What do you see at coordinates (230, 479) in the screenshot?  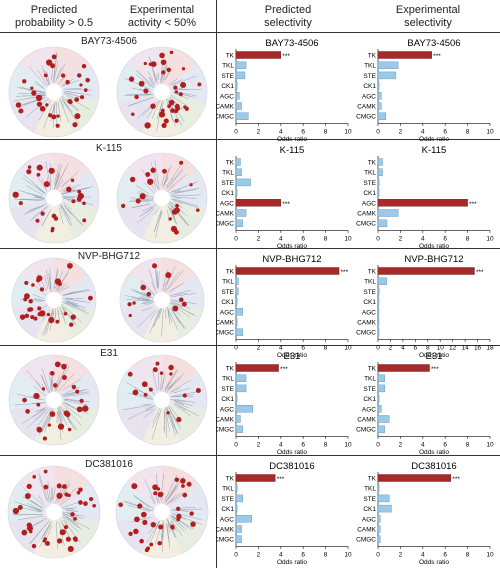 I see `category-label: TK` at bounding box center [230, 479].